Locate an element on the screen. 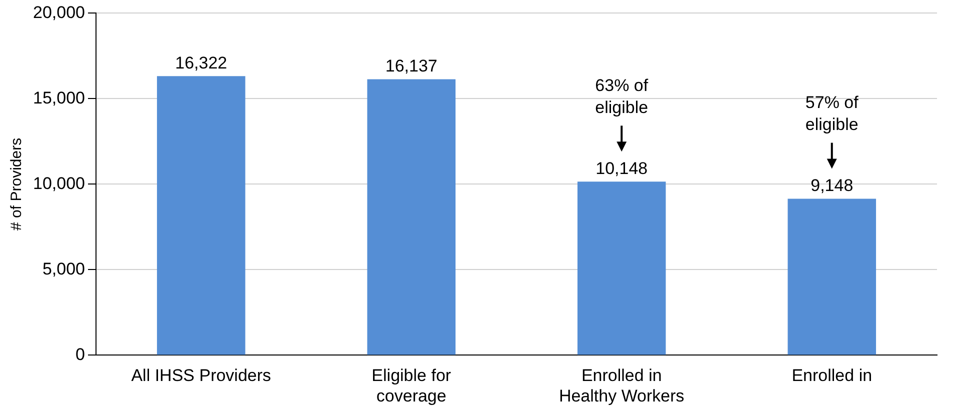 This screenshot has width=959, height=410. annotation: 63% of eligible is located at coordinates (621, 96).